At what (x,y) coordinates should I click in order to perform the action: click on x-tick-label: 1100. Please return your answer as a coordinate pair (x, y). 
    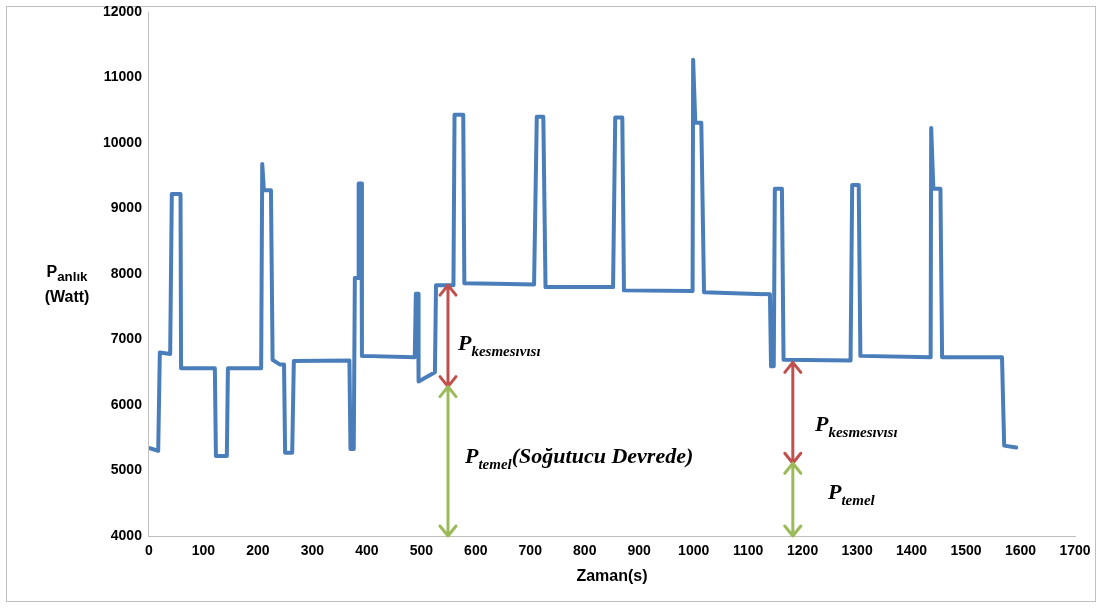
    Looking at the image, I should click on (748, 550).